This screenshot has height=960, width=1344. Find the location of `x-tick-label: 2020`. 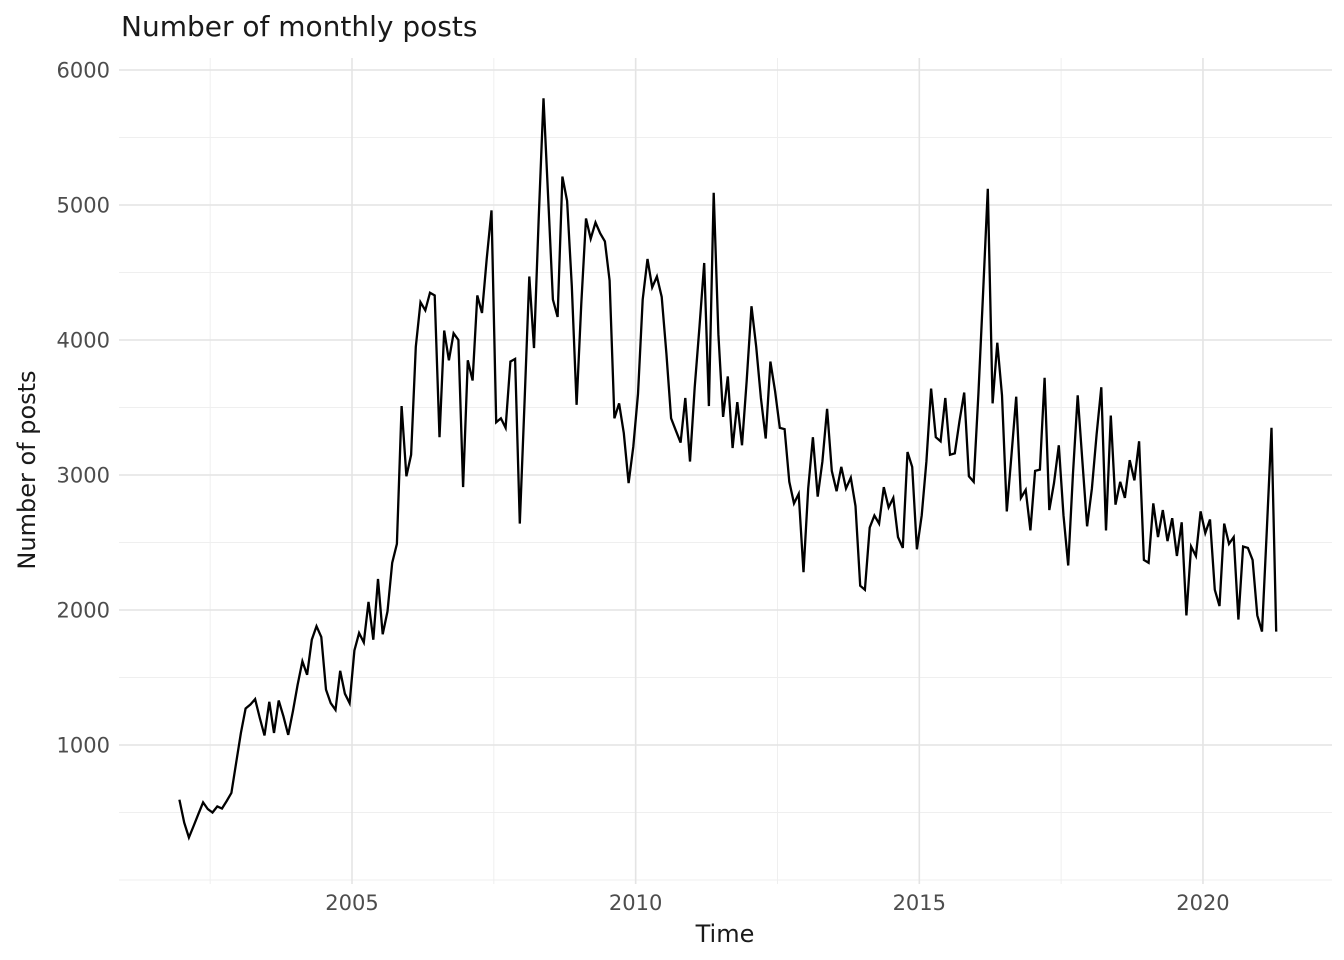

x-tick-label: 2020 is located at coordinates (1202, 903).